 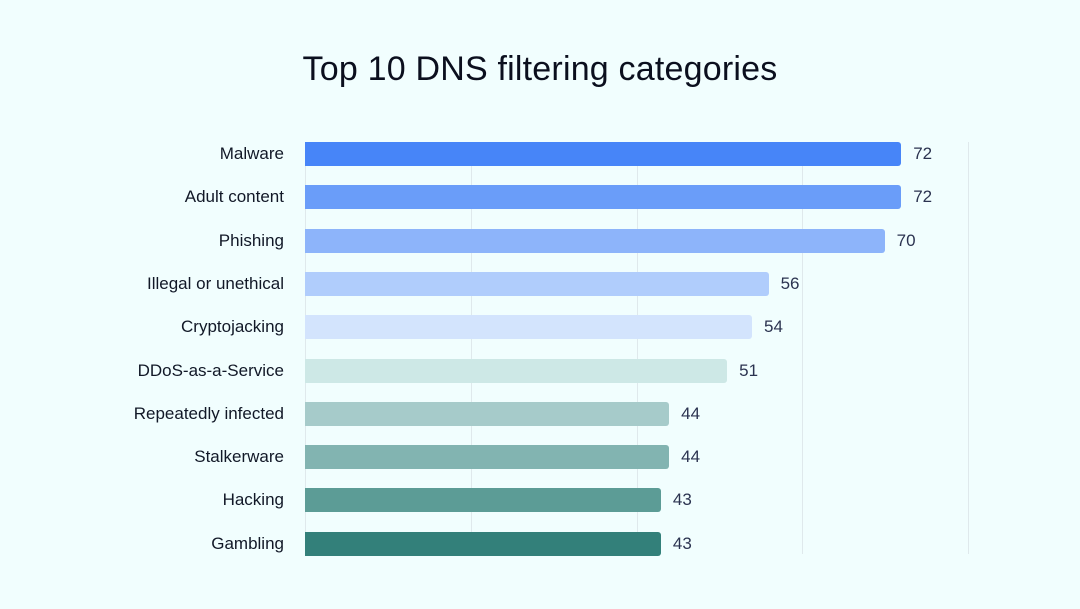 What do you see at coordinates (251, 153) in the screenshot?
I see `category-label: Malware` at bounding box center [251, 153].